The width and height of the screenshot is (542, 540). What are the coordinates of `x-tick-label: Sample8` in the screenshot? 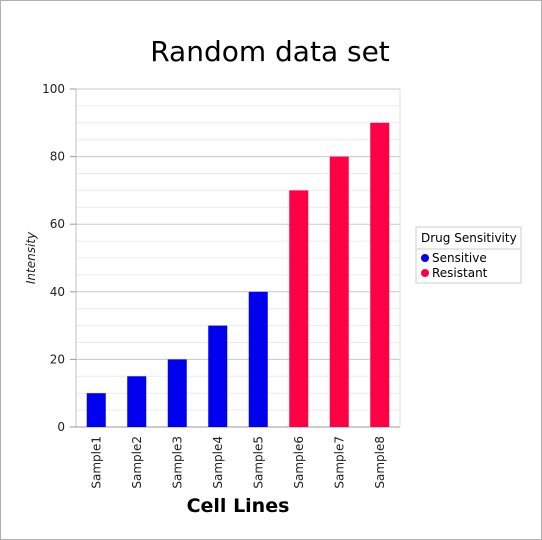 It's located at (380, 462).